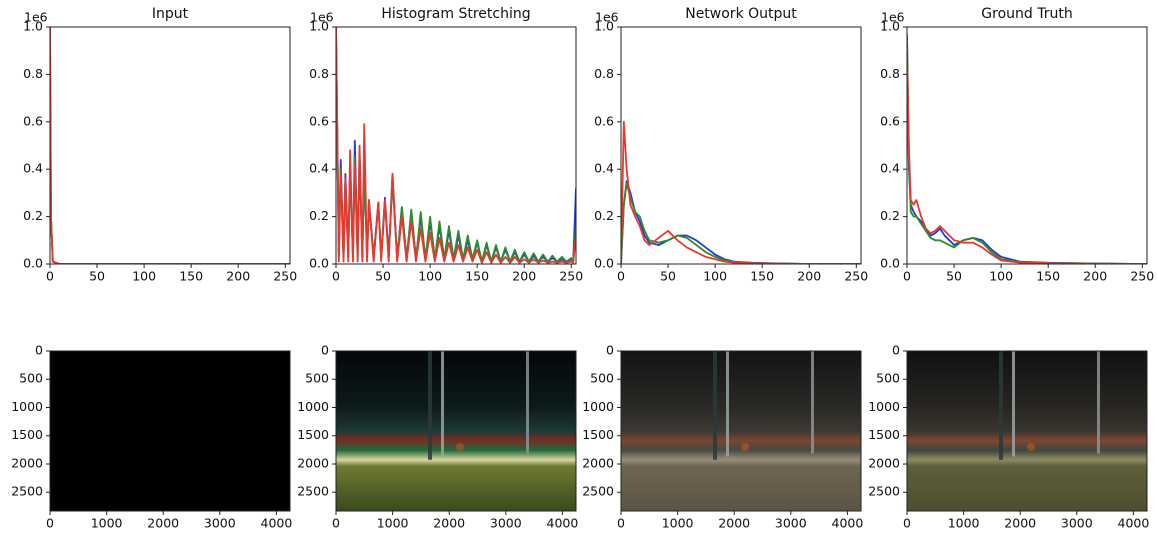 Image resolution: width=1158 pixels, height=537 pixels. I want to click on image, so click(456, 431).